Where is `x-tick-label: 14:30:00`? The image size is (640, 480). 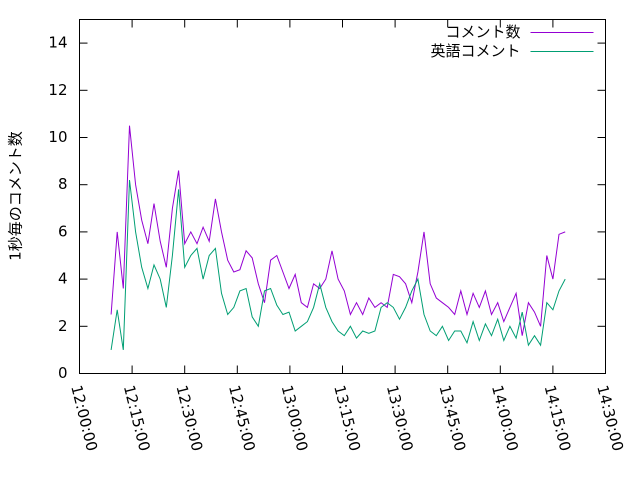
x-tick-label: 14:30:00 is located at coordinates (610, 418).